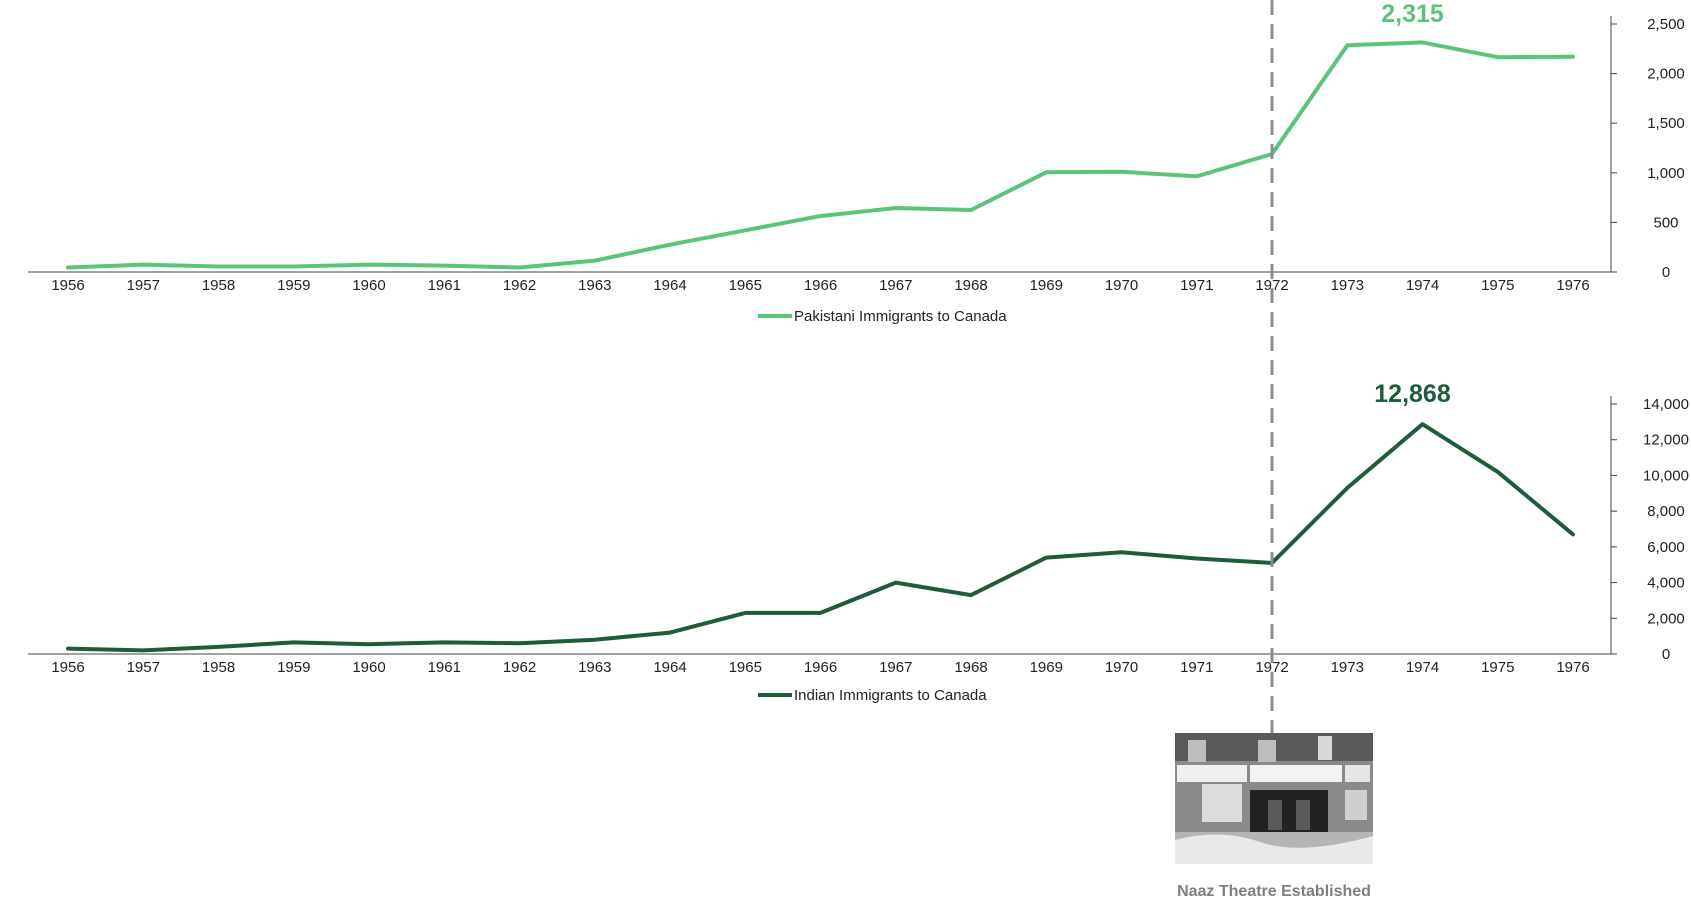 This screenshot has width=1691, height=906. Describe the element at coordinates (1274, 849) in the screenshot. I see `photo-snow` at that location.